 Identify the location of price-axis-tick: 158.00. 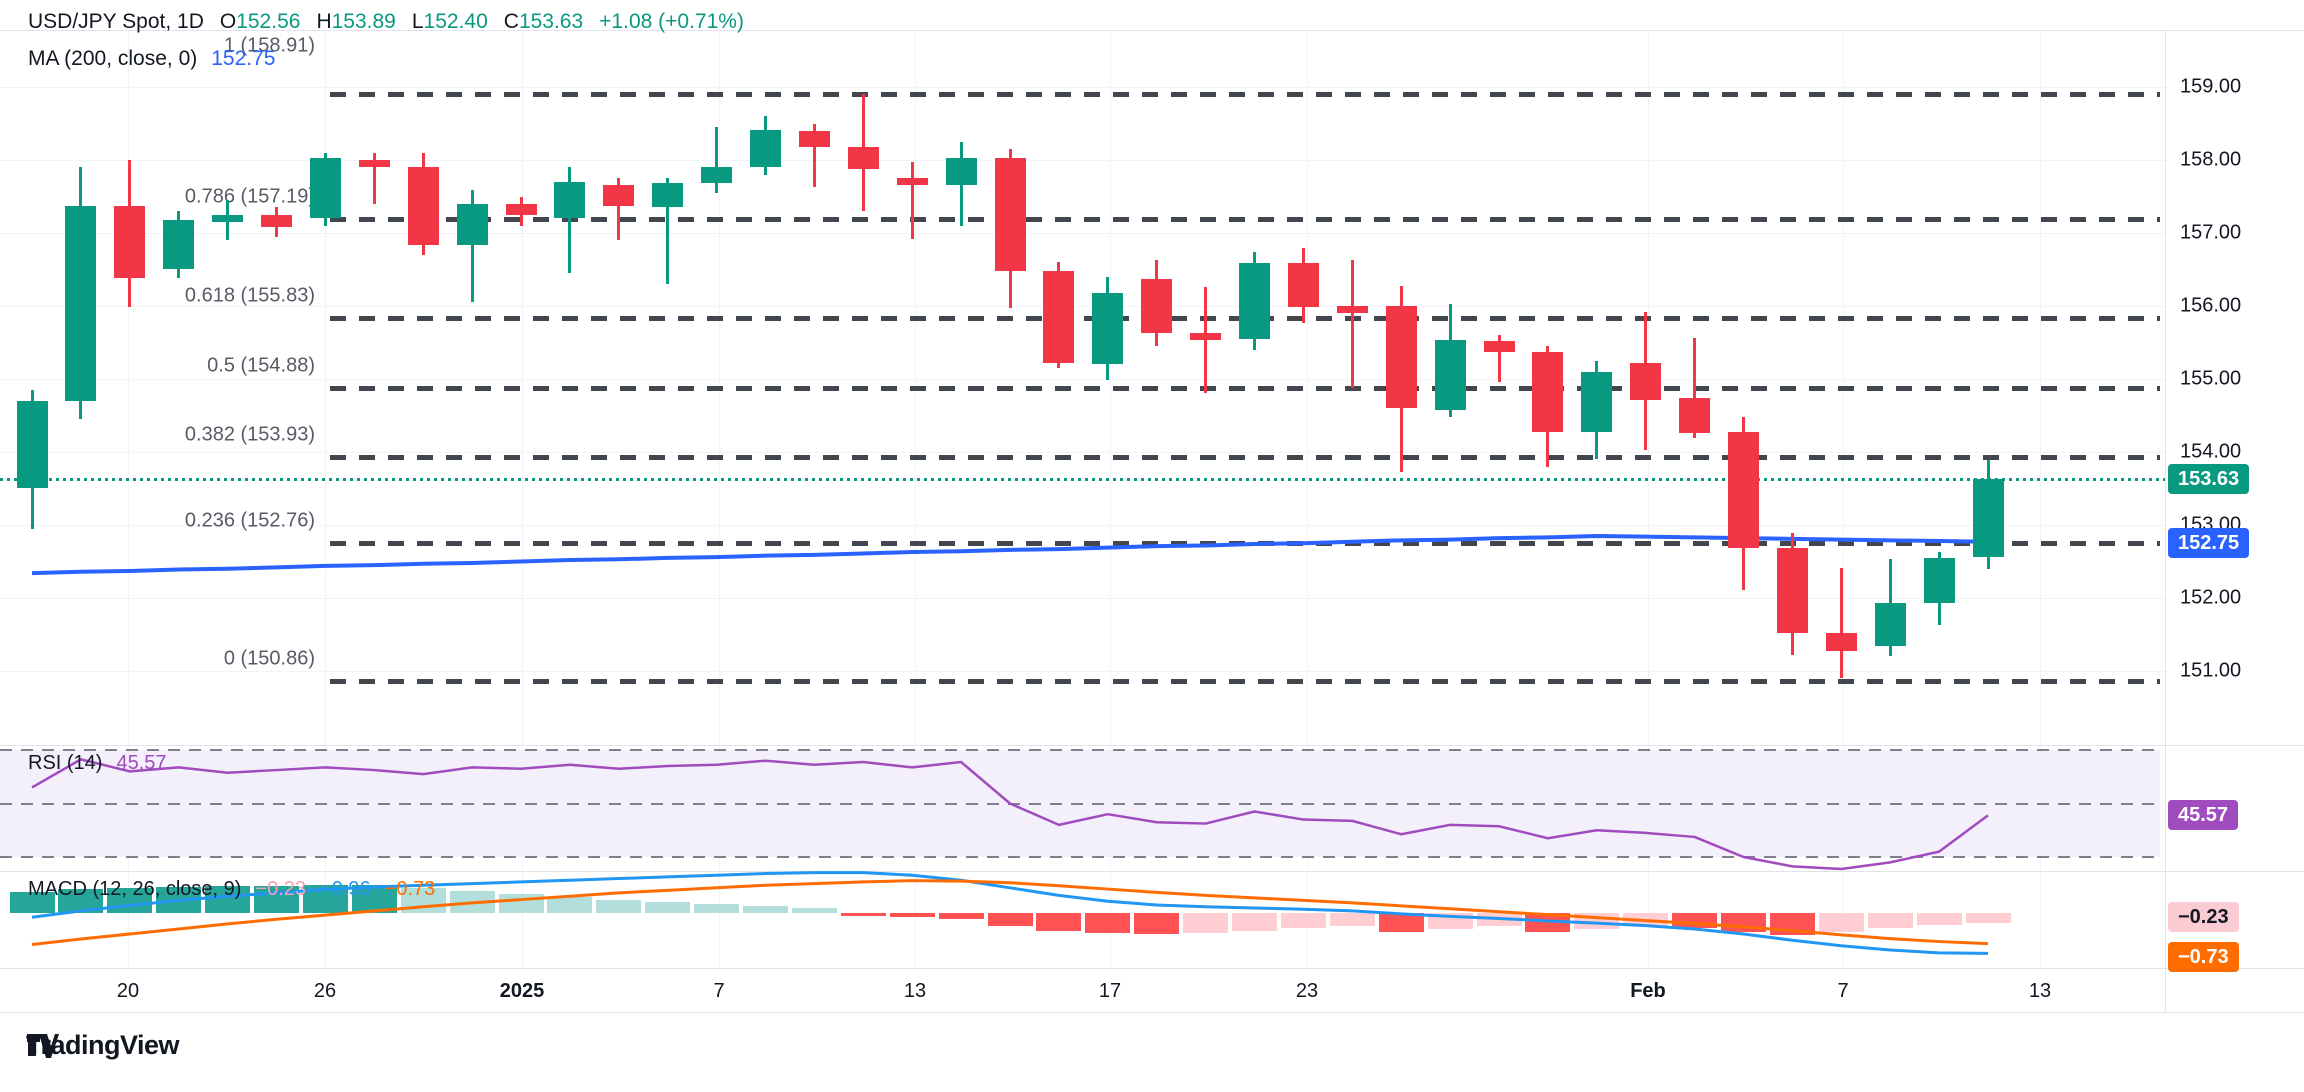
(2211, 159).